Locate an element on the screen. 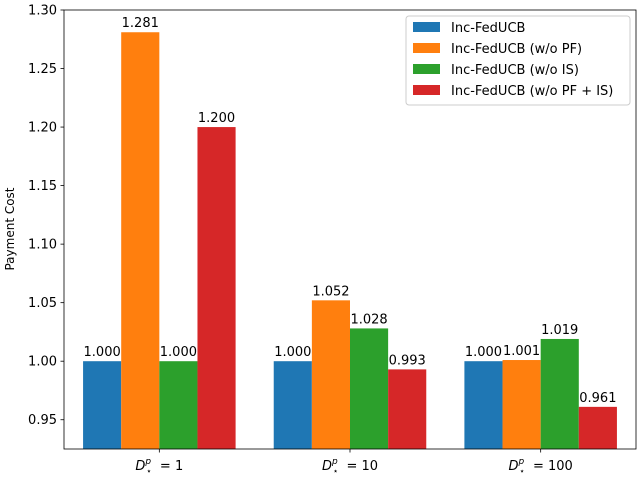  y-tick-label: 1.25 is located at coordinates (42, 69).